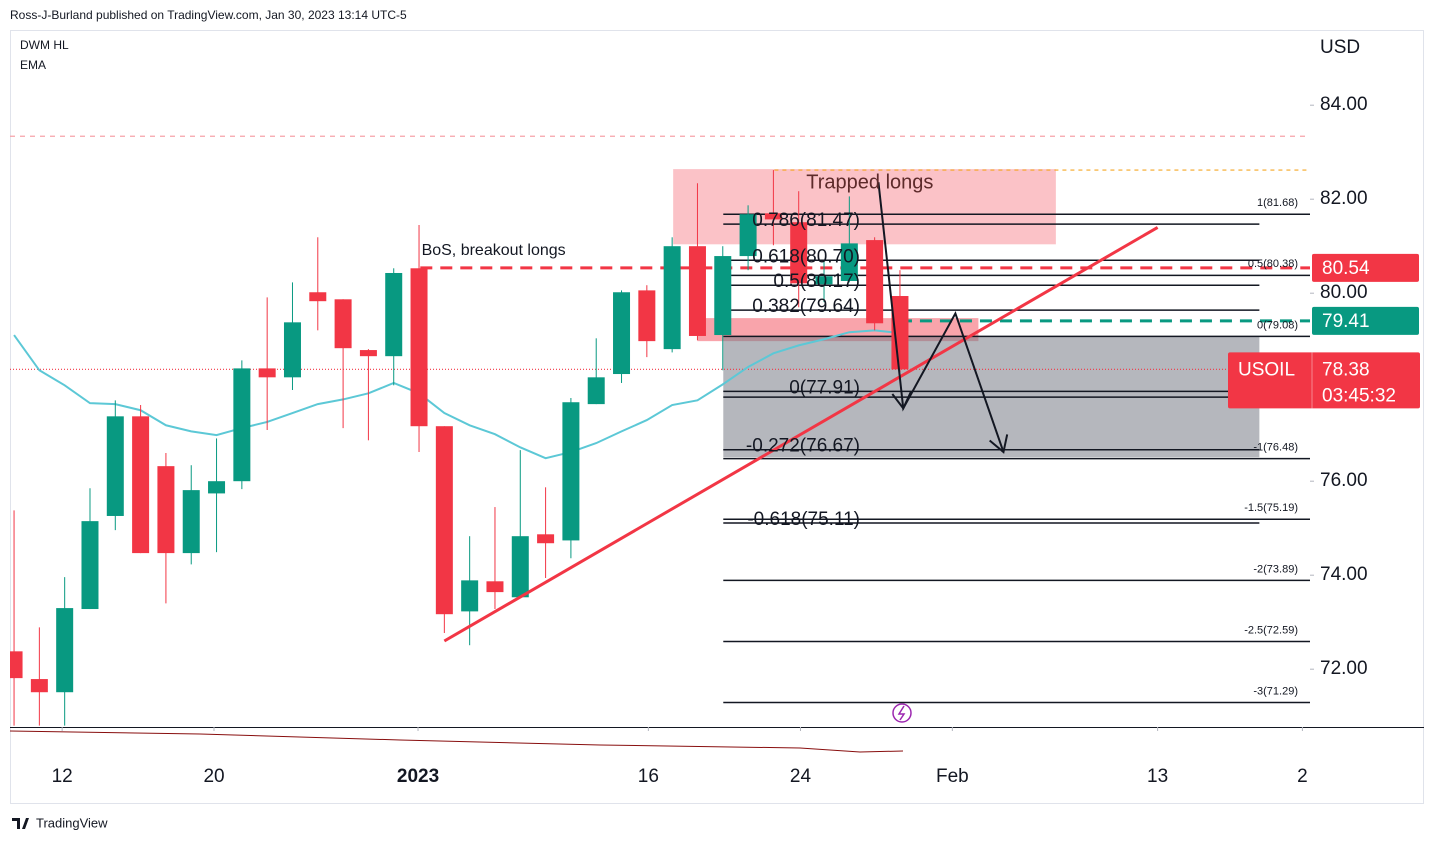 The width and height of the screenshot is (1435, 848). What do you see at coordinates (1275, 448) in the screenshot?
I see `fib-label: -1(76.48)` at bounding box center [1275, 448].